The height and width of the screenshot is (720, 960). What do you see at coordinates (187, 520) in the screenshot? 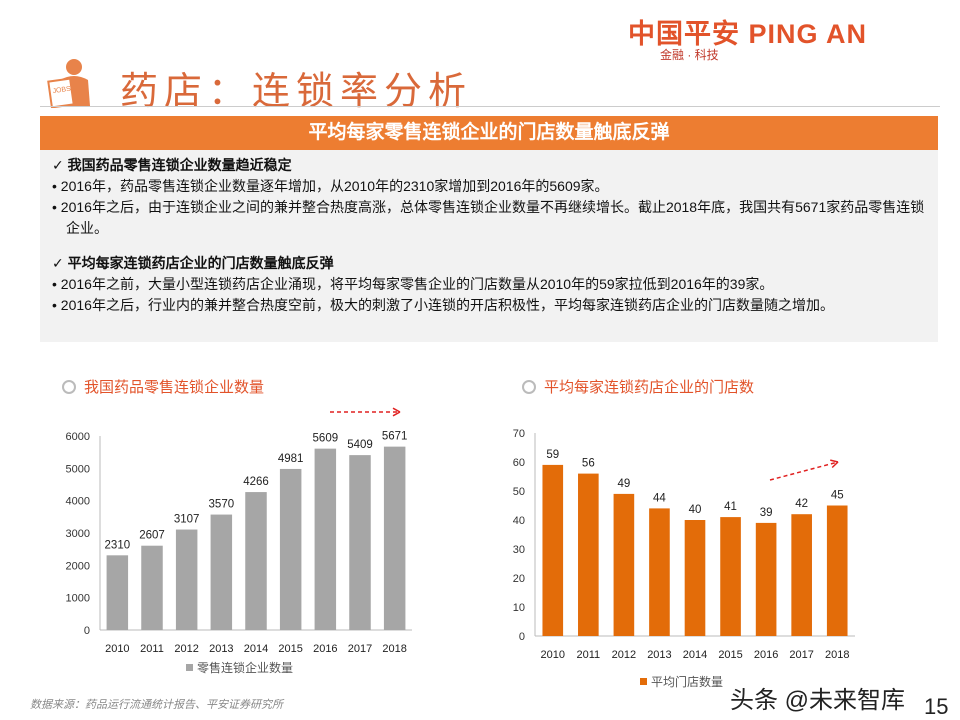
I see `data-label: 3107` at bounding box center [187, 520].